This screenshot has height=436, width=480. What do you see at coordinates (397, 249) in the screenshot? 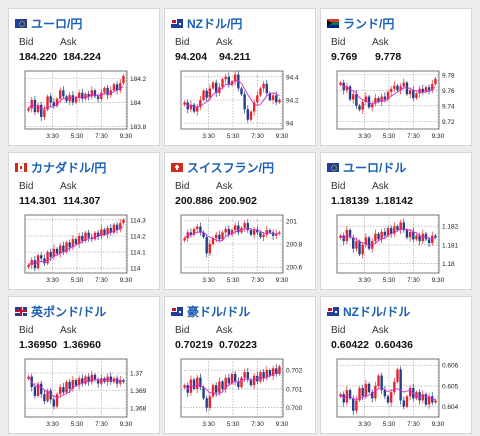
I see `price-chart: 1.182 1.181 1.18 3:30 5:30 7:30 9:30` at bounding box center [397, 249].